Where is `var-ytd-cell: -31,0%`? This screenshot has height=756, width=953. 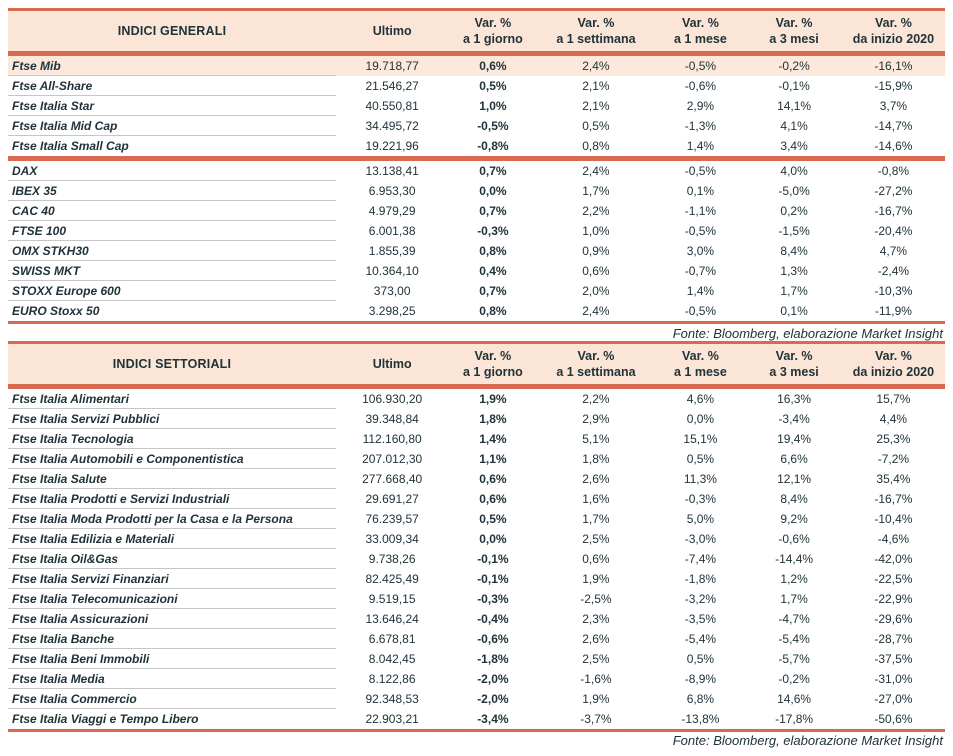 var-ytd-cell: -31,0% is located at coordinates (893, 679).